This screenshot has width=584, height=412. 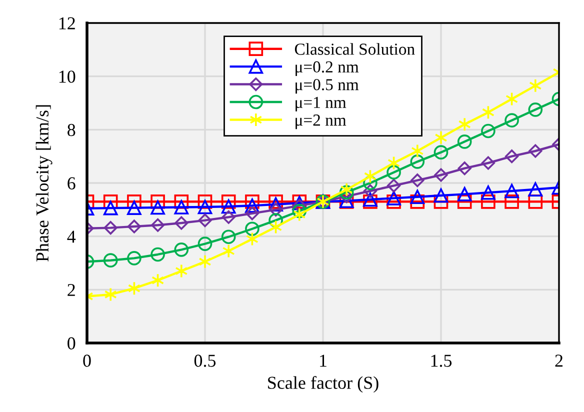 What do you see at coordinates (321, 122) in the screenshot?
I see `legend-label: μ=2 nm` at bounding box center [321, 122].